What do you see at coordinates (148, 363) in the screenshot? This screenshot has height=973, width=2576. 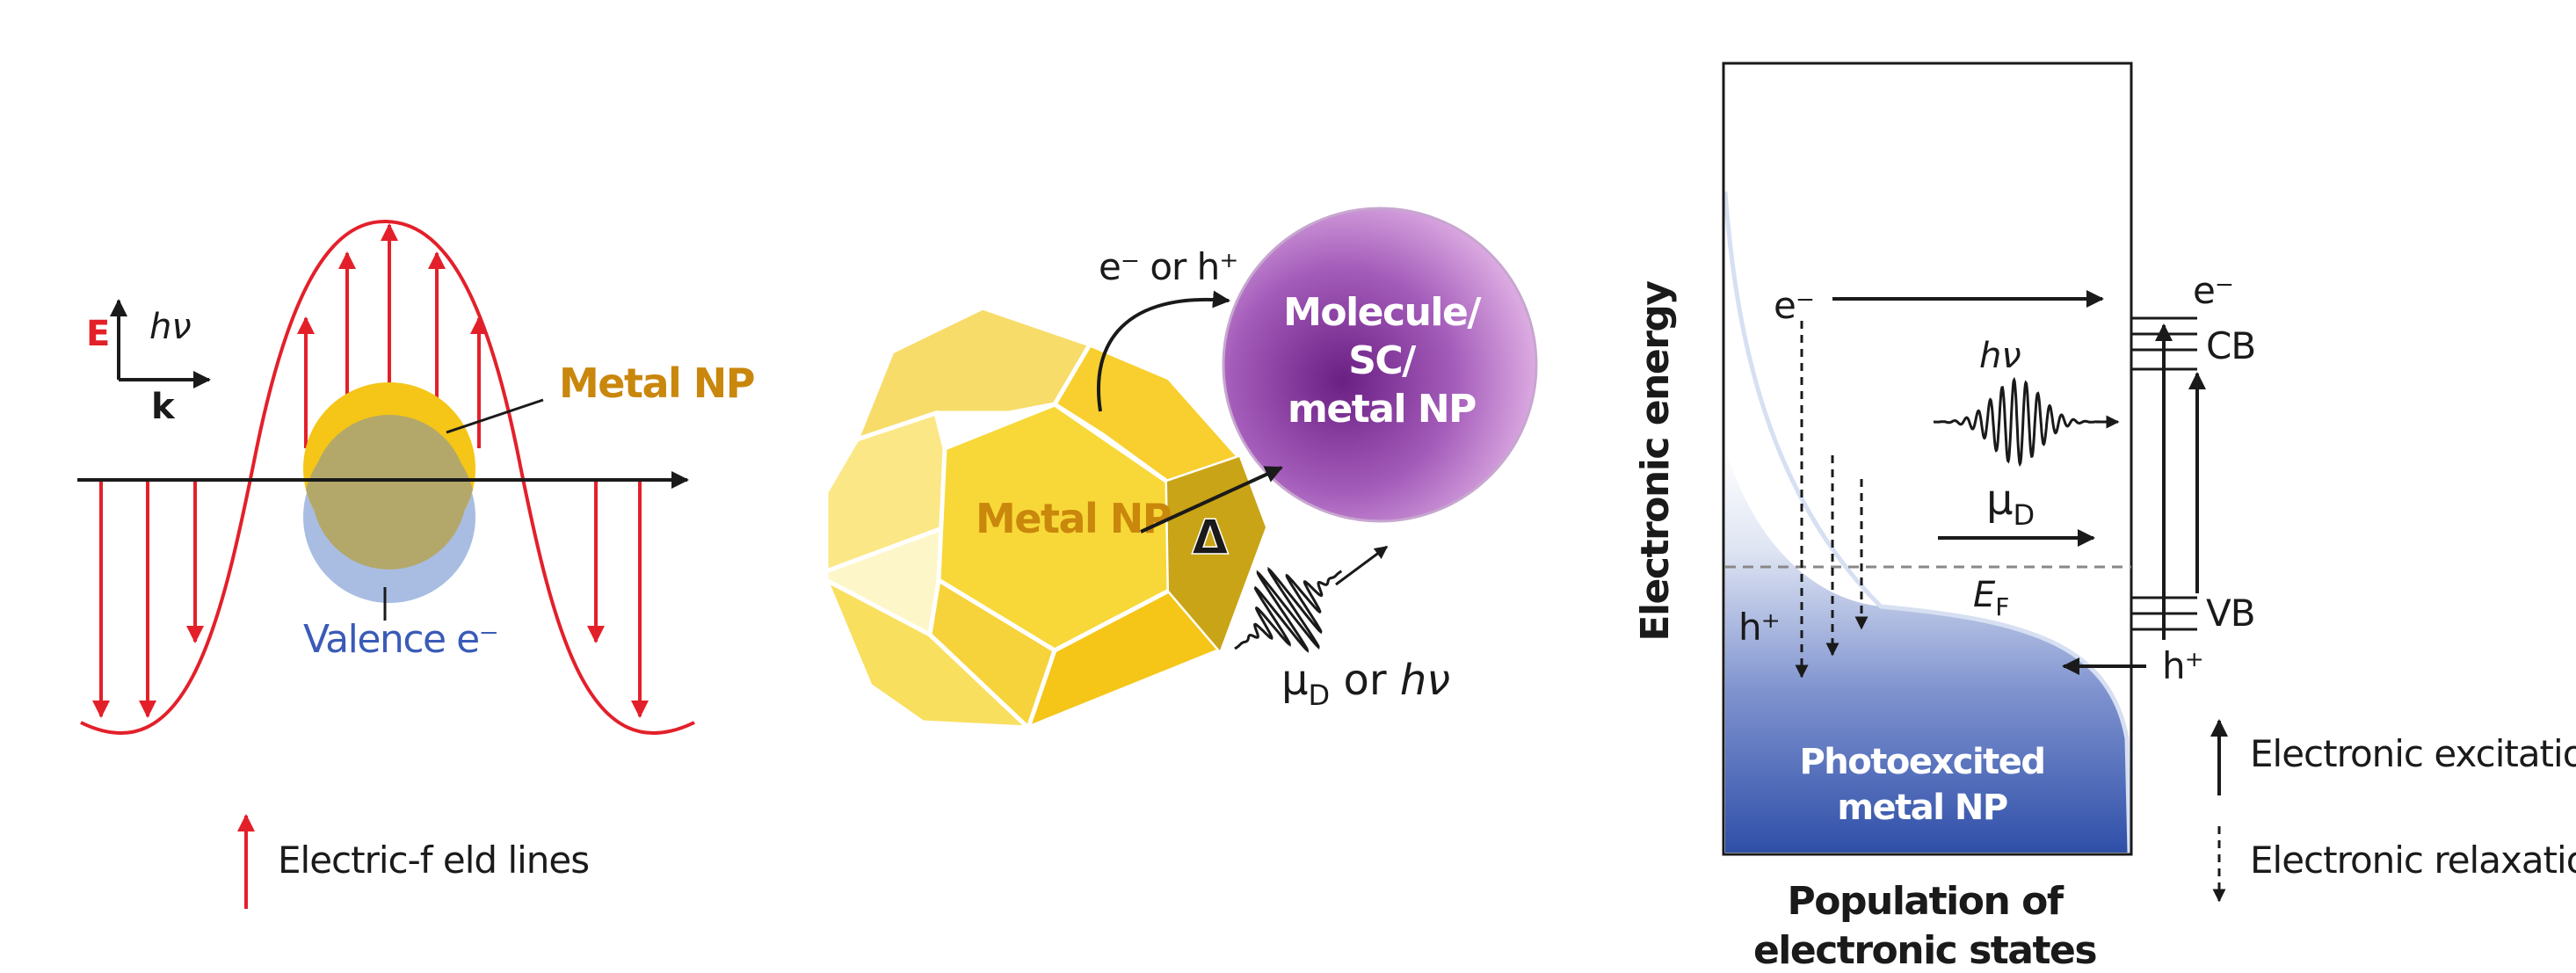 I see `ek-axes: E hν k` at bounding box center [148, 363].